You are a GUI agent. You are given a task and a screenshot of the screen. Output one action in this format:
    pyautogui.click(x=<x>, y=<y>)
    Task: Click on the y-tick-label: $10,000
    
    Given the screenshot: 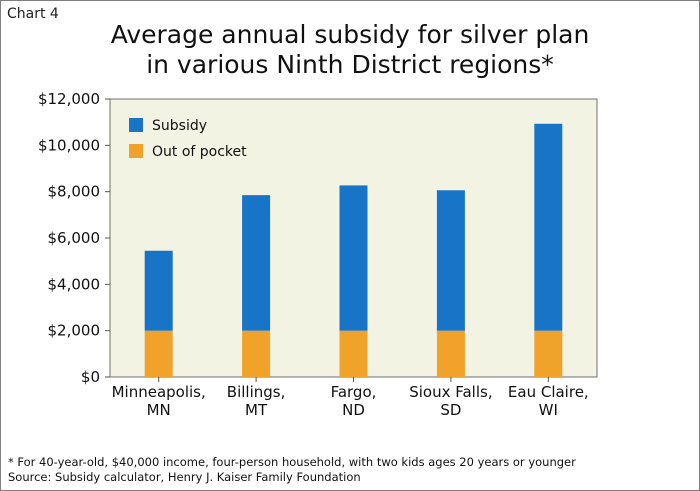 What is the action you would take?
    pyautogui.click(x=69, y=145)
    